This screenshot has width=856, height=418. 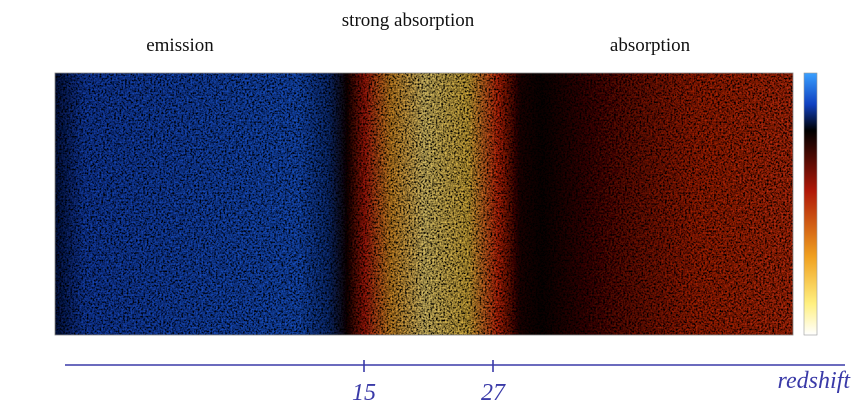 What do you see at coordinates (180, 45) in the screenshot?
I see `label-emission: emission` at bounding box center [180, 45].